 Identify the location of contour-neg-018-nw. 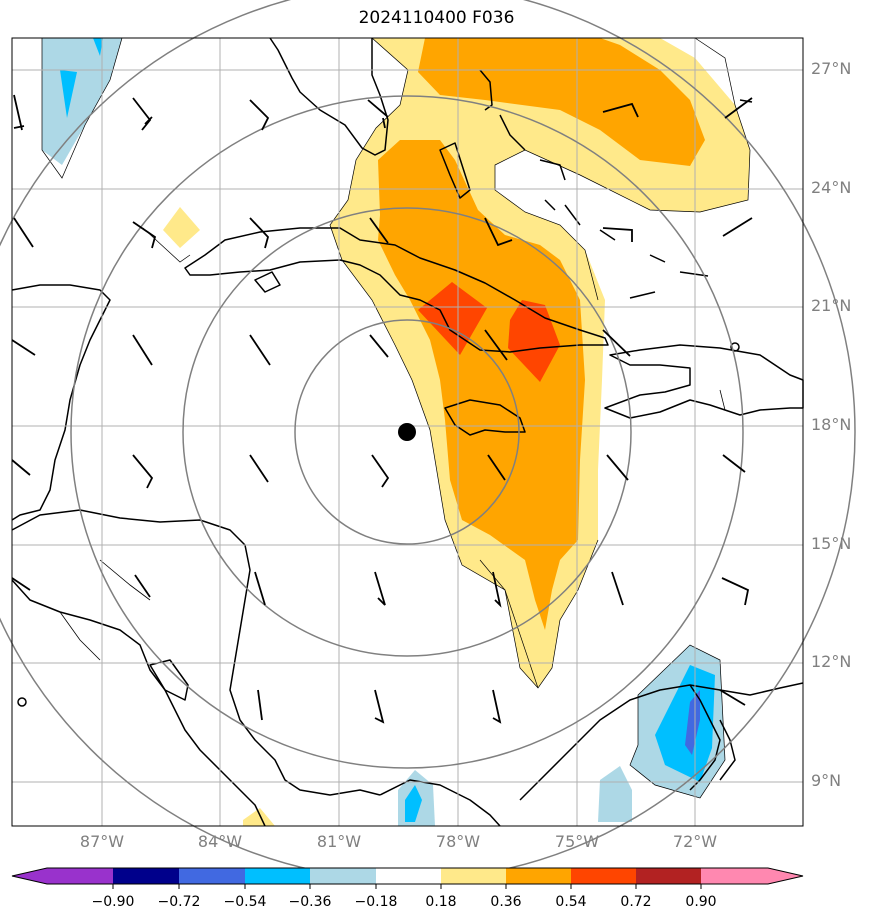
(82, 101).